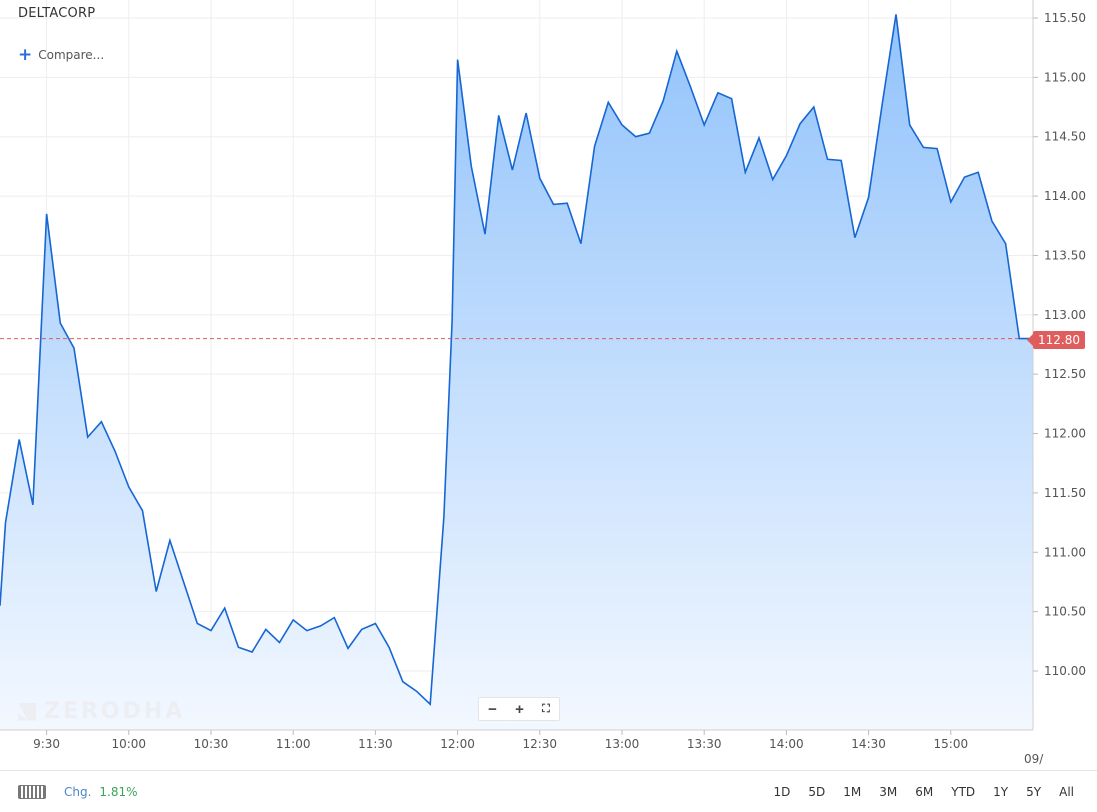 This screenshot has width=1097, height=812. I want to click on x-tick-label: 11:00, so click(293, 744).